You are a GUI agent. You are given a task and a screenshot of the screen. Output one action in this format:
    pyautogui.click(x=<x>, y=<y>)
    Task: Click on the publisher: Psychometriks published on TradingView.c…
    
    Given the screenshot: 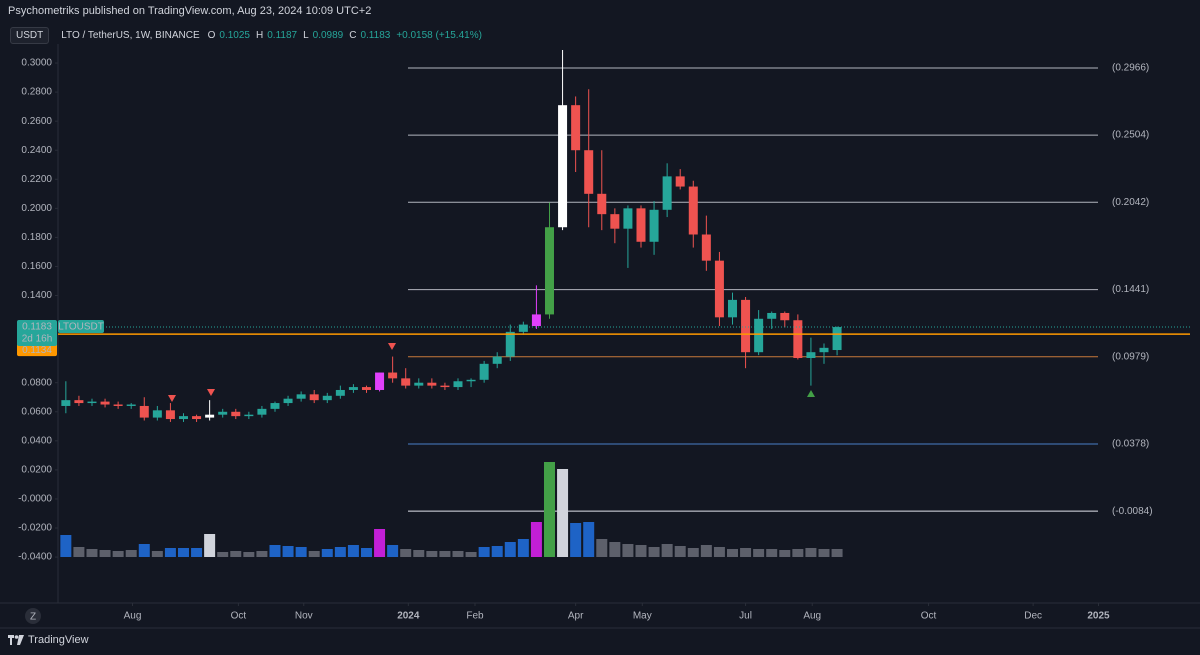 What is the action you would take?
    pyautogui.click(x=190, y=11)
    